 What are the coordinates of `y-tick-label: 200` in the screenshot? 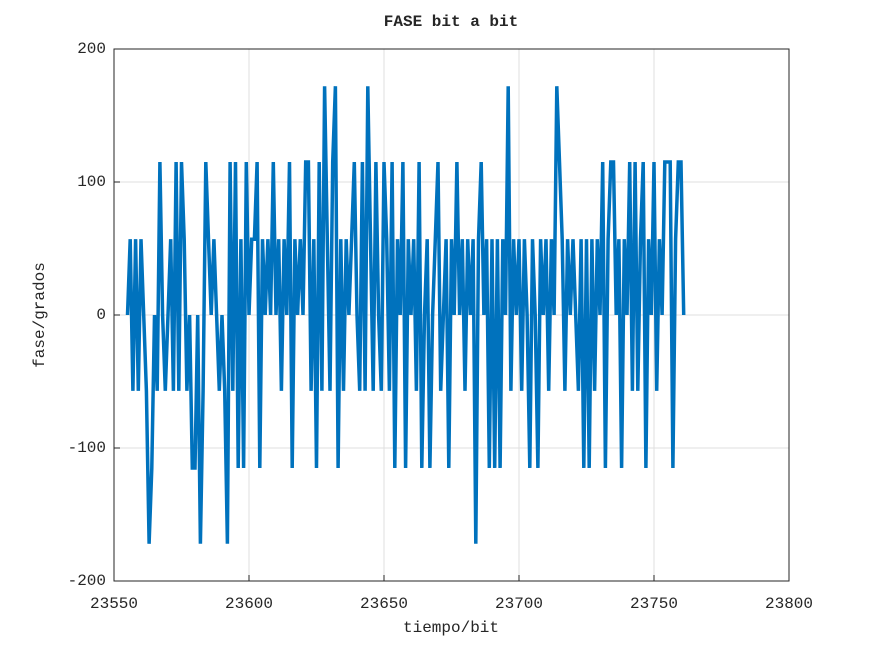 It's located at (91, 49).